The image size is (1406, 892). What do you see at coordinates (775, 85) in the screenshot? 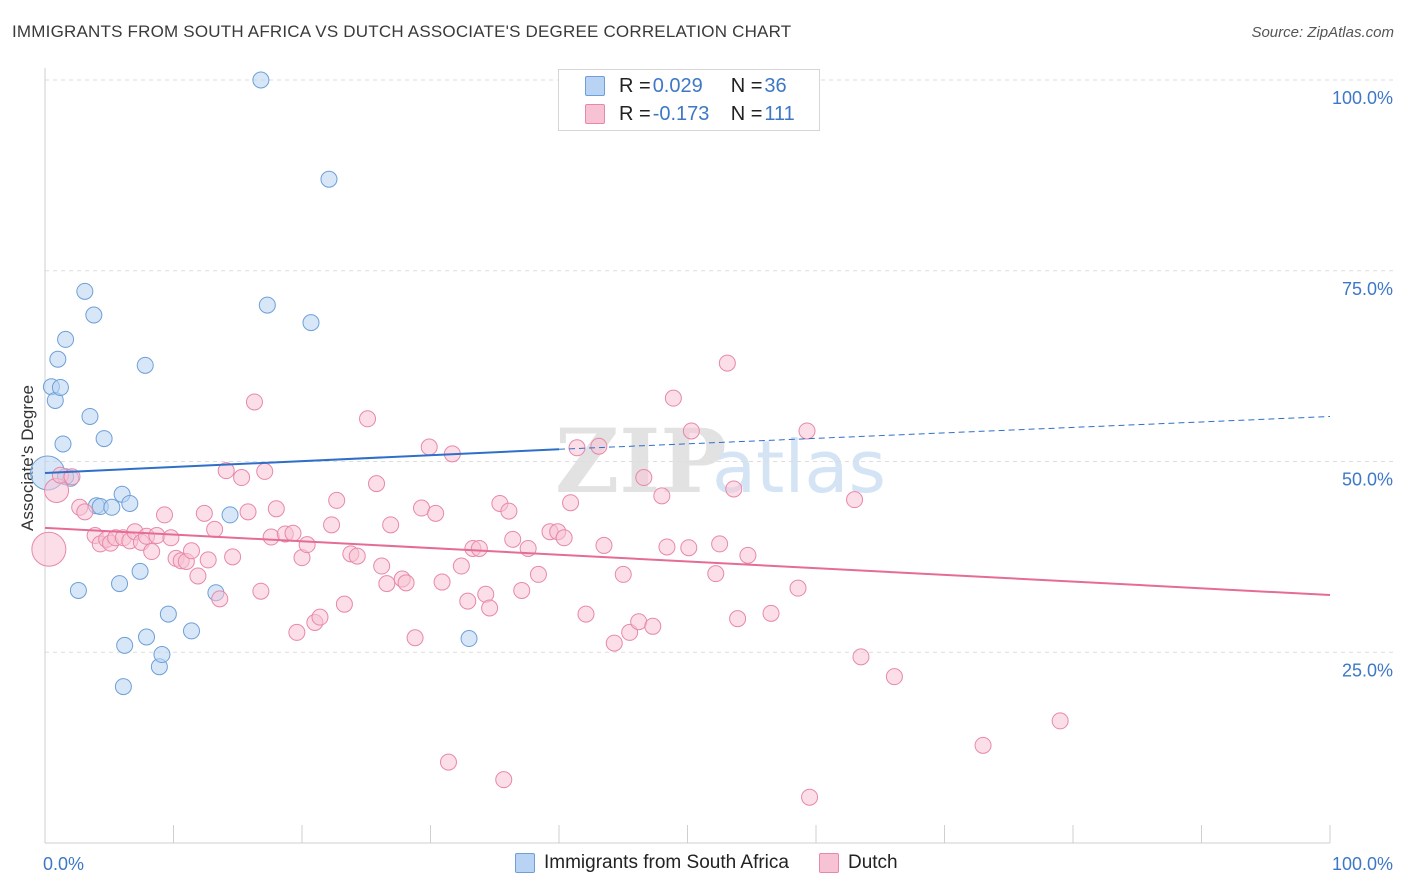
I see `legend-n-value: 36` at bounding box center [775, 85].